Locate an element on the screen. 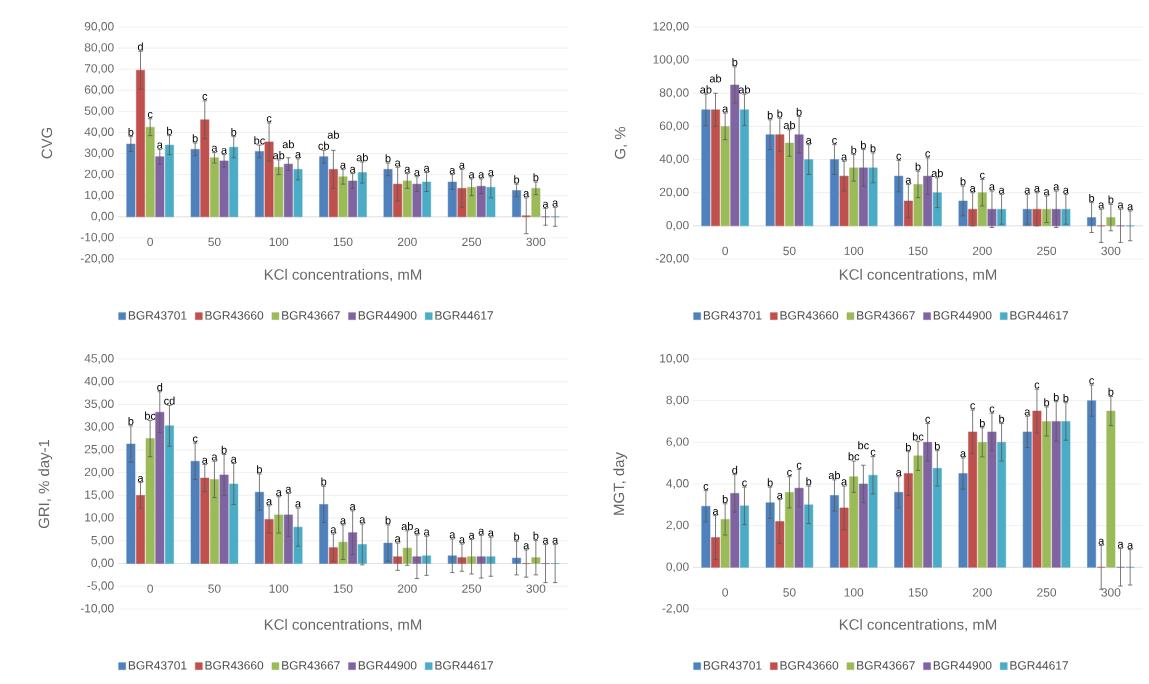  y-tick-label: -5,00 is located at coordinates (100, 586).